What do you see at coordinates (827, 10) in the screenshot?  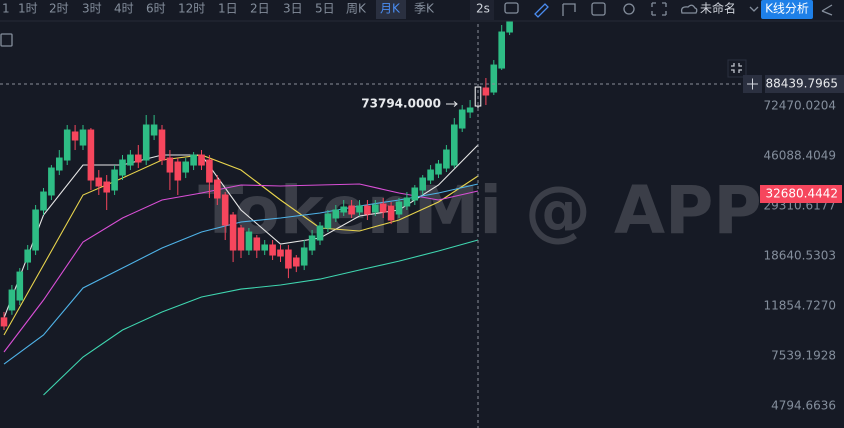 I see `share-icon` at bounding box center [827, 10].